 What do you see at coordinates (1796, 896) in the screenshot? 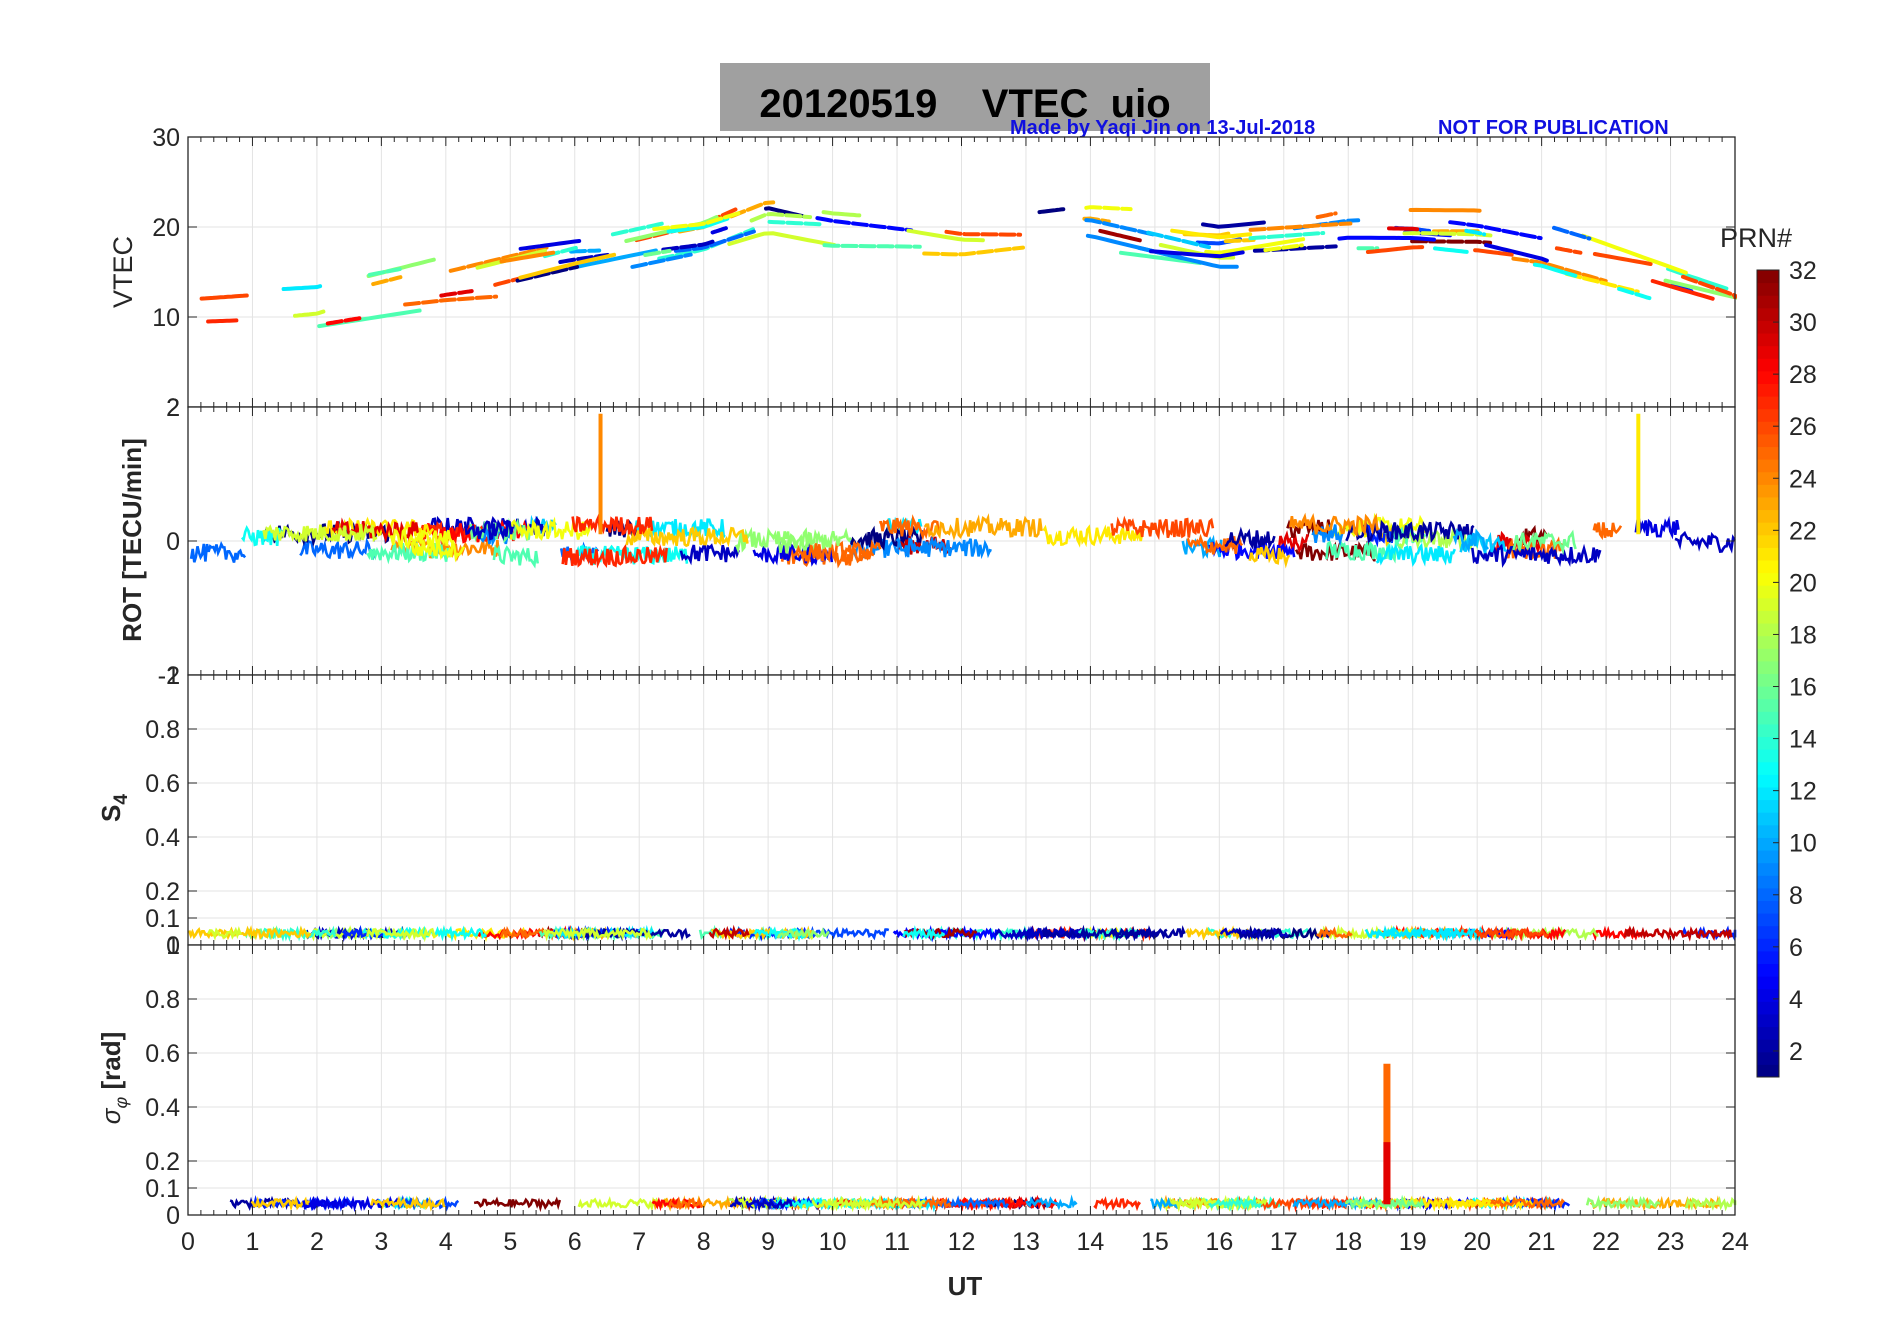
I see `colorbar-tick-label: 8` at bounding box center [1796, 896].